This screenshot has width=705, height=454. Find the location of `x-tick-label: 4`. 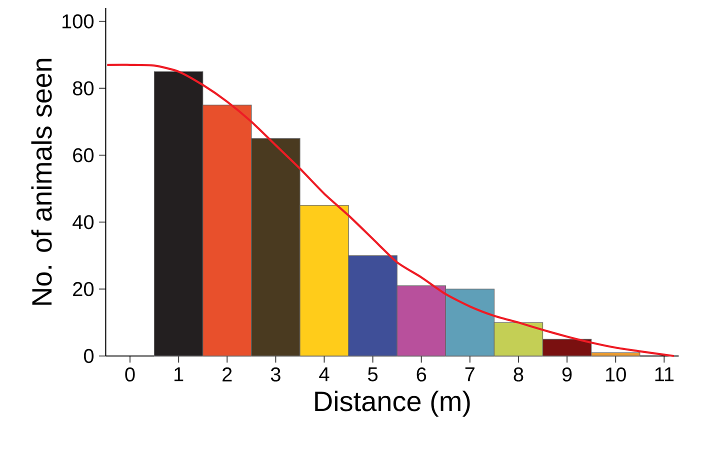

x-tick-label: 4 is located at coordinates (324, 374).